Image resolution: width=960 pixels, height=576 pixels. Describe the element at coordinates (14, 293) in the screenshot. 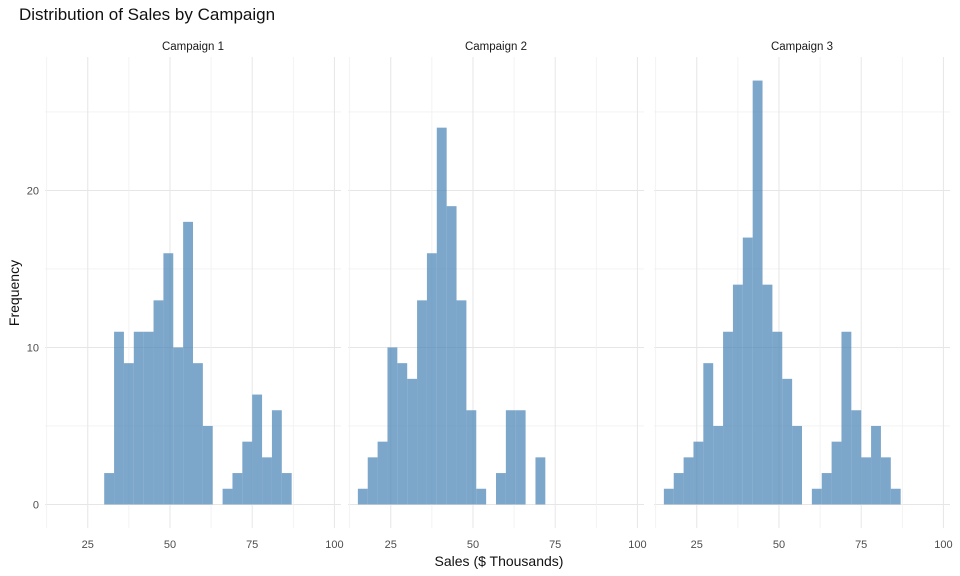

I see `y-axis-title: Frequency` at that location.